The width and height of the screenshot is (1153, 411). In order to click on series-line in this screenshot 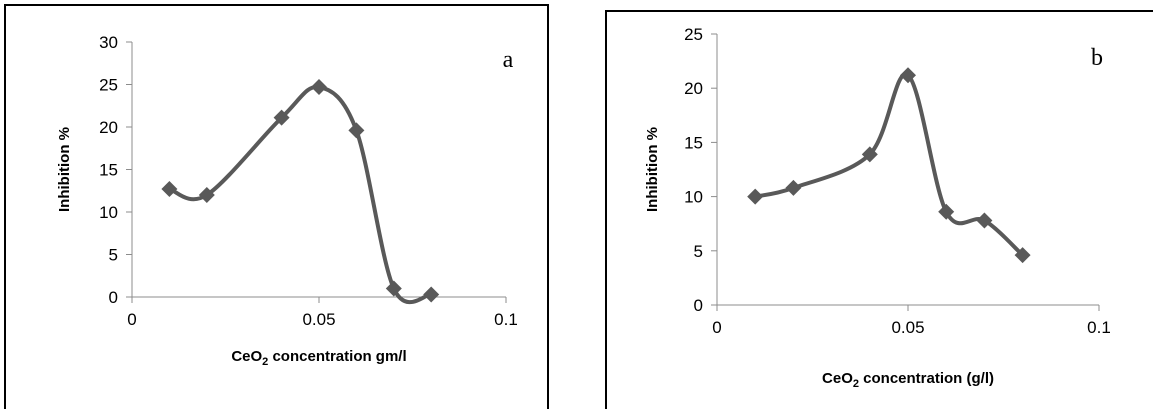, I will do `click(889, 164)`.